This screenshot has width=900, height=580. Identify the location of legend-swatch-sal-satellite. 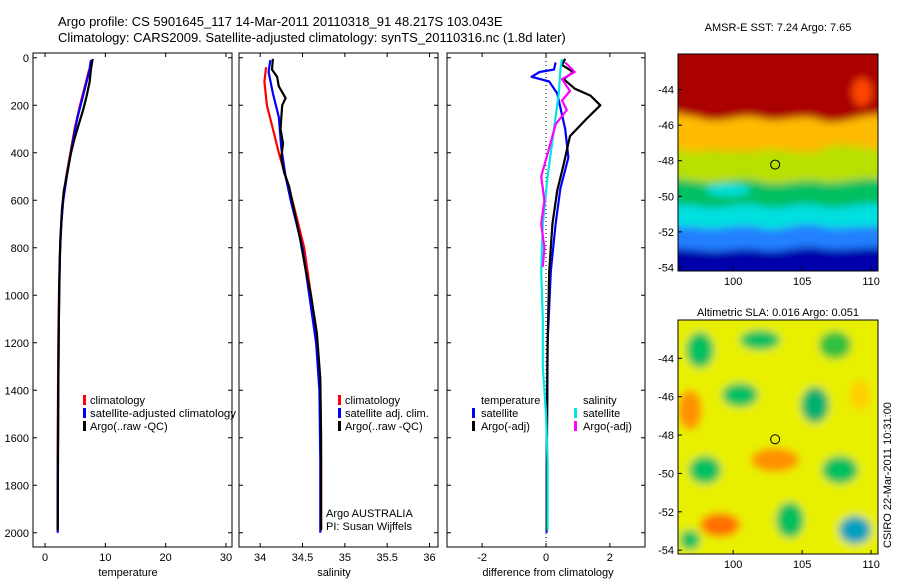
(575, 413).